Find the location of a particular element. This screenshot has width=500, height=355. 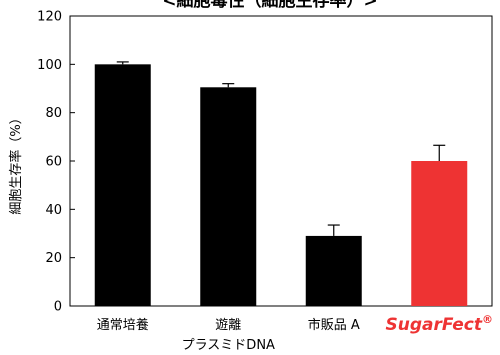

y-tick-label: 0 is located at coordinates (58, 307).